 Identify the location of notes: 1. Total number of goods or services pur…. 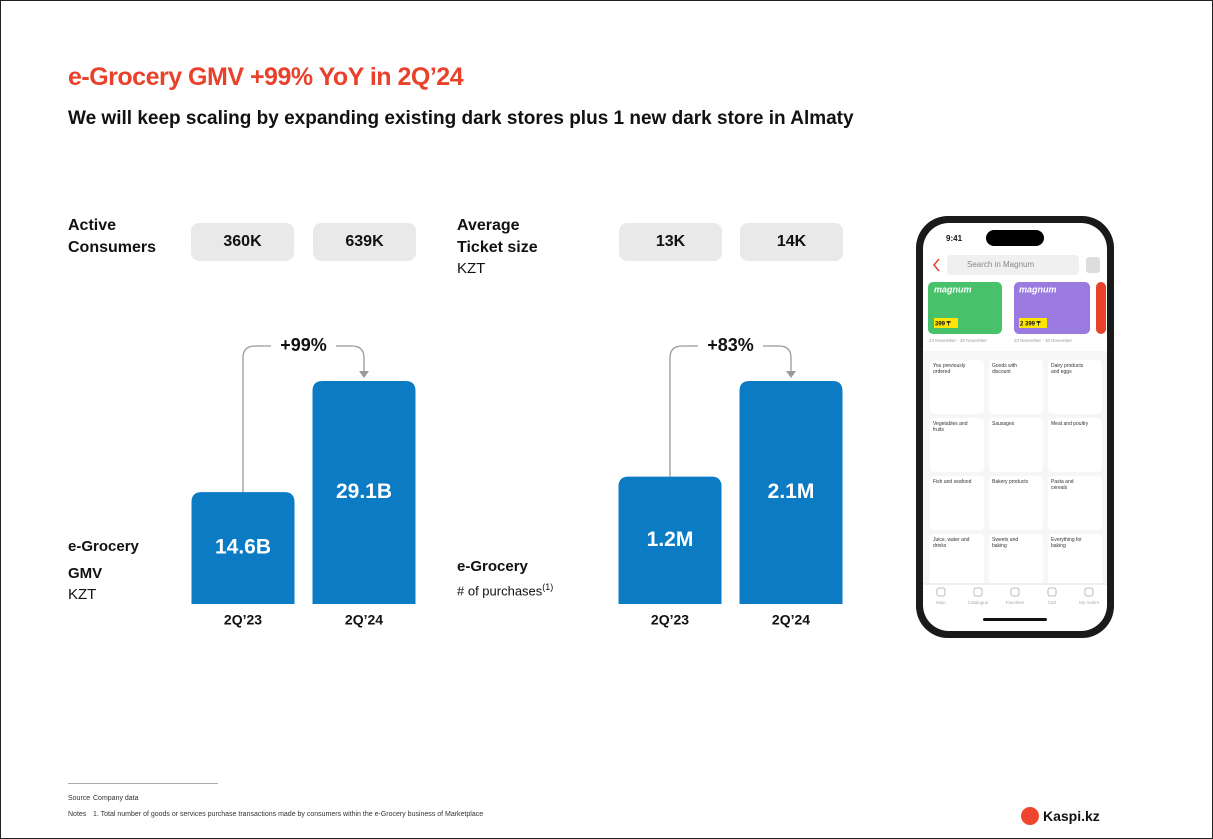
(288, 814).